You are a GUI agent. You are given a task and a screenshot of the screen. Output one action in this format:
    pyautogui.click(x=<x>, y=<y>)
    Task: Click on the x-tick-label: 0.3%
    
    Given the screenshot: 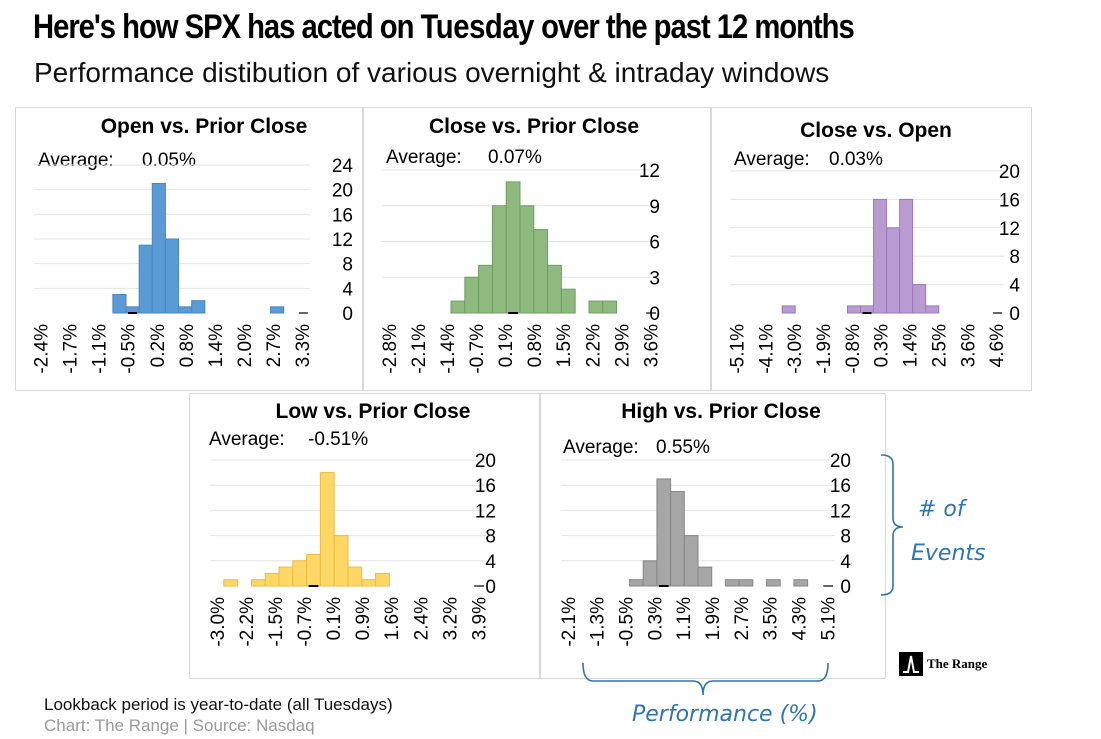 What is the action you would take?
    pyautogui.click(x=655, y=618)
    